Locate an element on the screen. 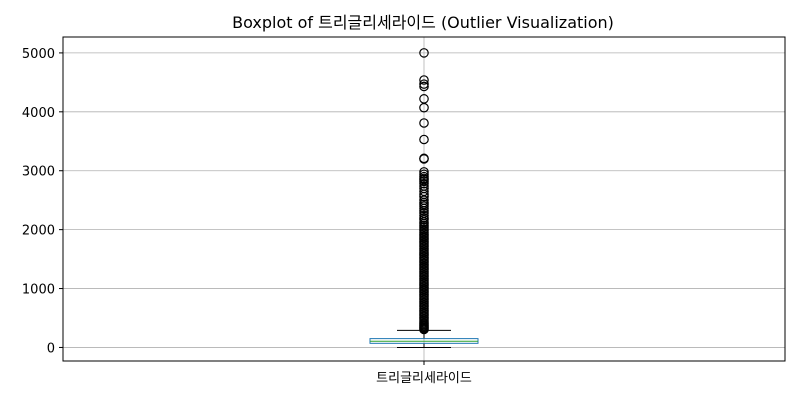 The image size is (800, 404). y-tick-label: 3000 is located at coordinates (38, 172).